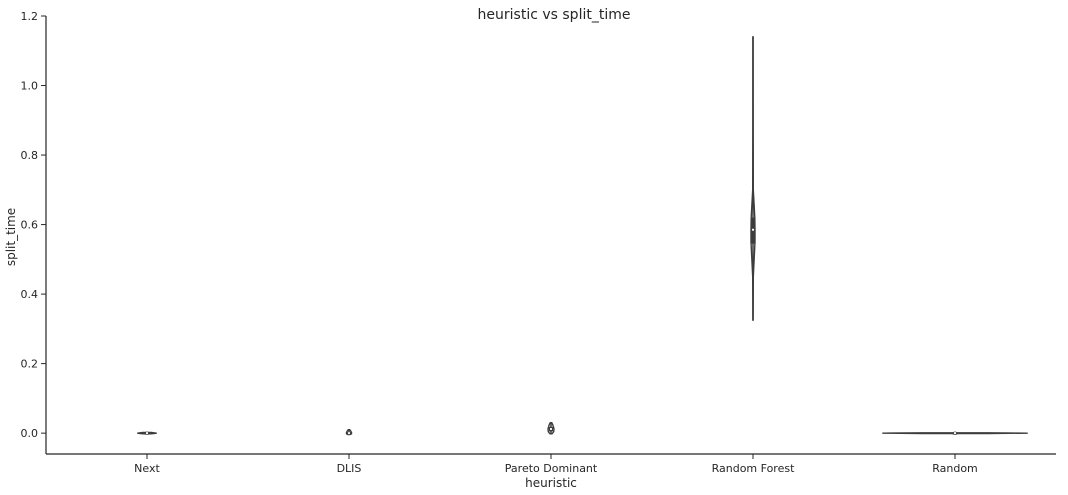 Image resolution: width=1068 pixels, height=495 pixels. Describe the element at coordinates (147, 468) in the screenshot. I see `x-tick-label: Next` at that location.